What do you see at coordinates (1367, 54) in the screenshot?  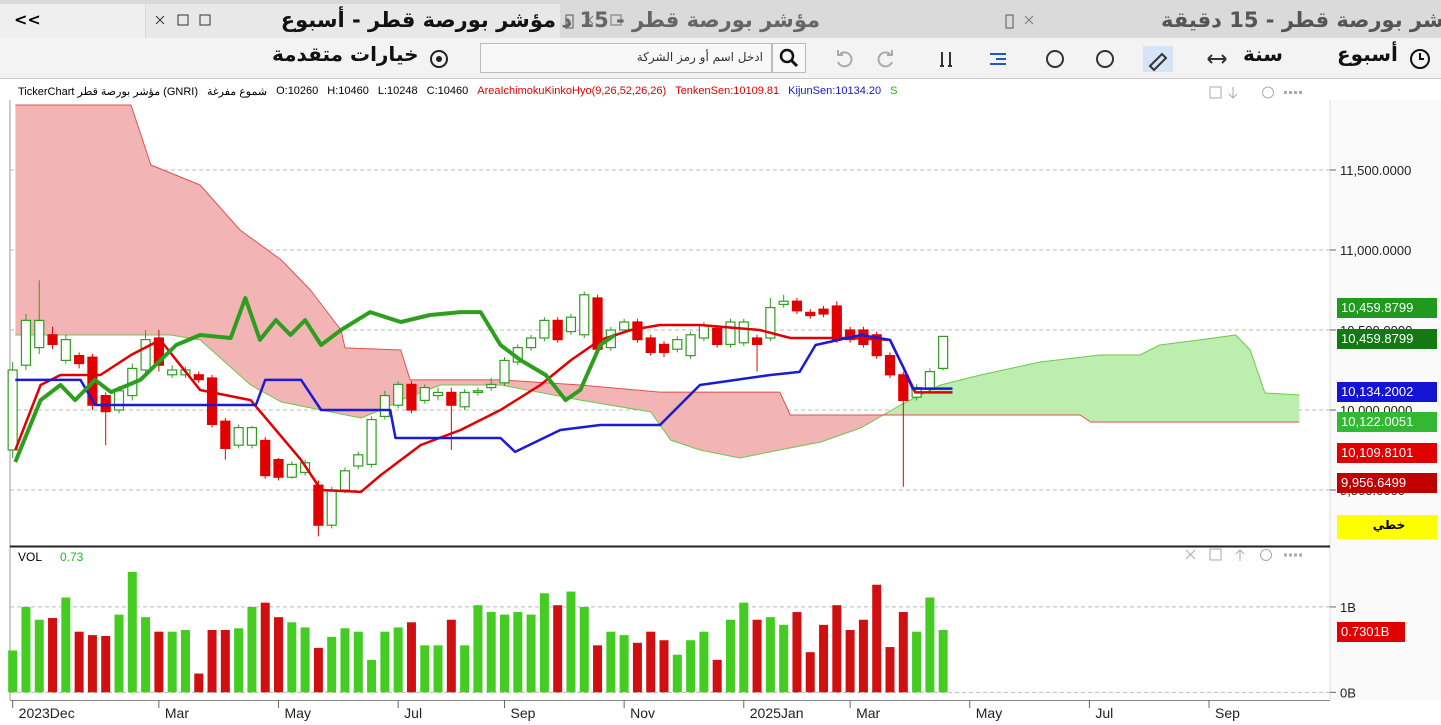 I see `interval-button: أسبوع` at bounding box center [1367, 54].